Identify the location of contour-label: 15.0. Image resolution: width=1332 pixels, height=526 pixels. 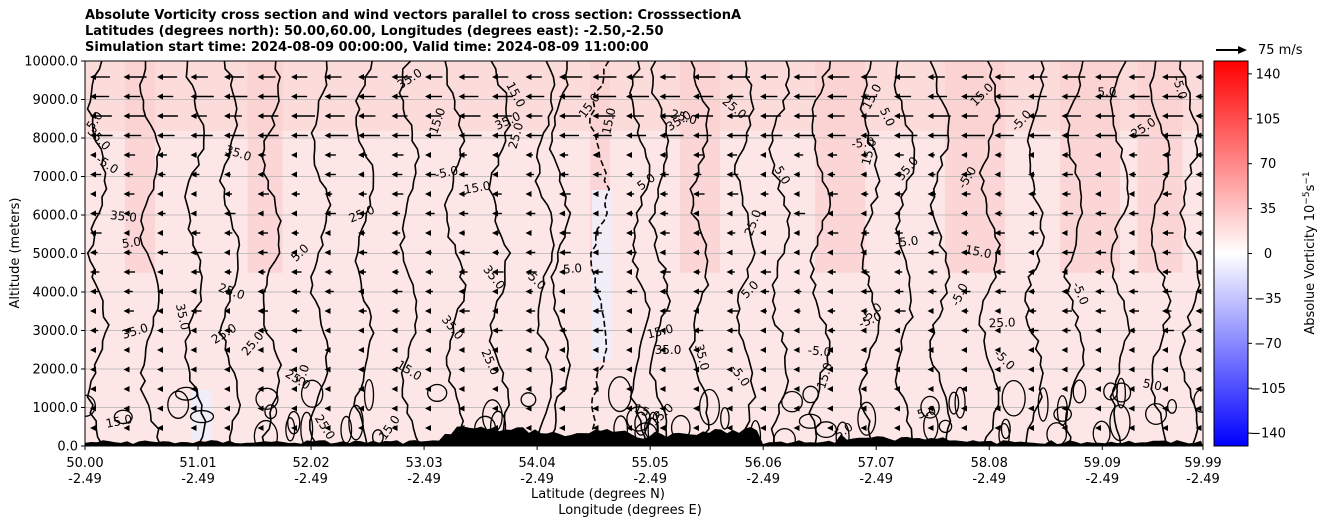
(978, 251).